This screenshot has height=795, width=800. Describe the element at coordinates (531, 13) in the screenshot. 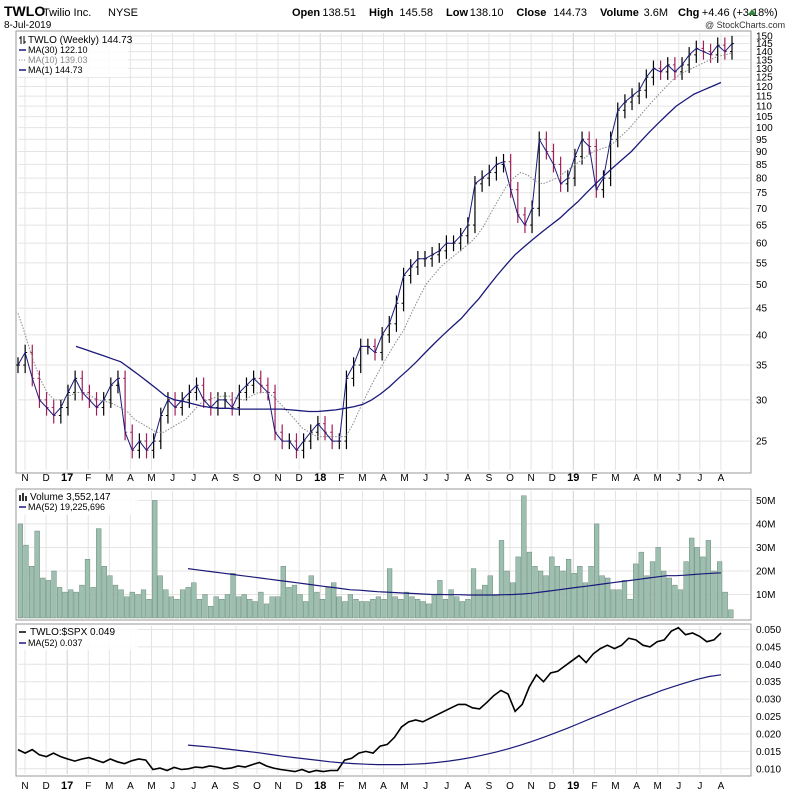

I see `quote-label-close: Close` at that location.